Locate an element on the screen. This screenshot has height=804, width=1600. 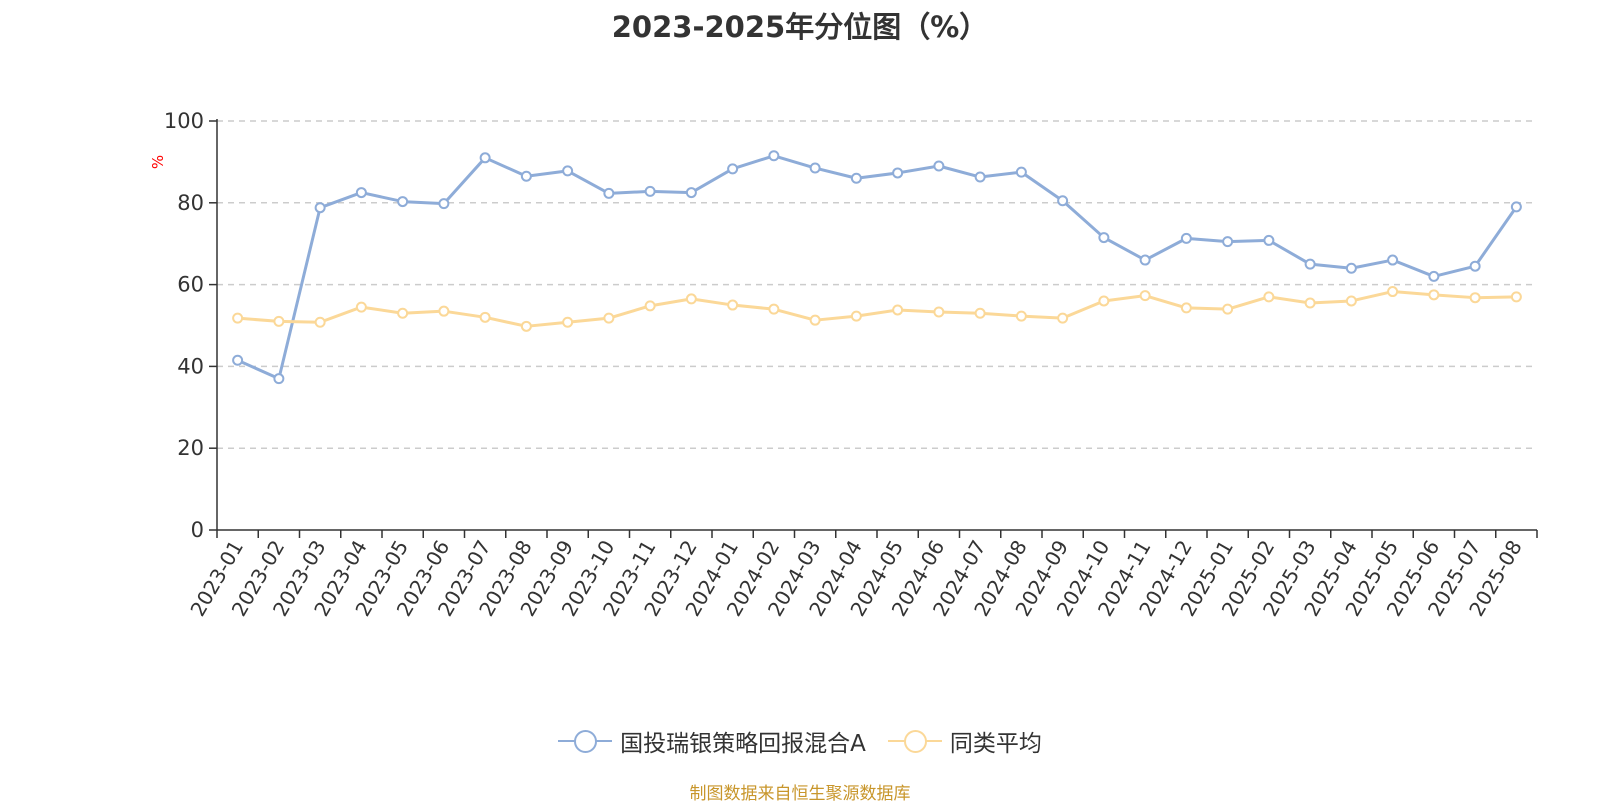
y-tick-label-20: 20 is located at coordinates (190, 448).